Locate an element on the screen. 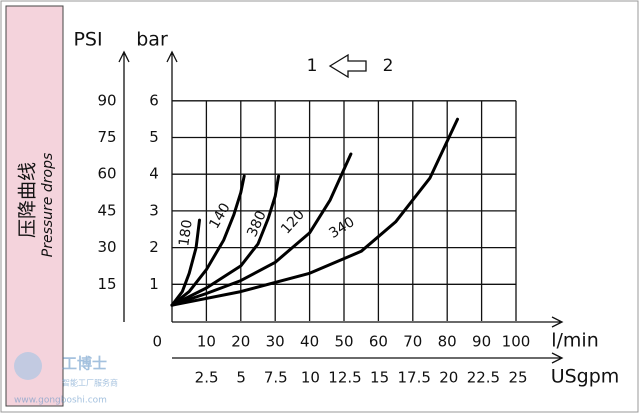 The image size is (639, 419). x2-tick-label: 22.5 is located at coordinates (483, 378).